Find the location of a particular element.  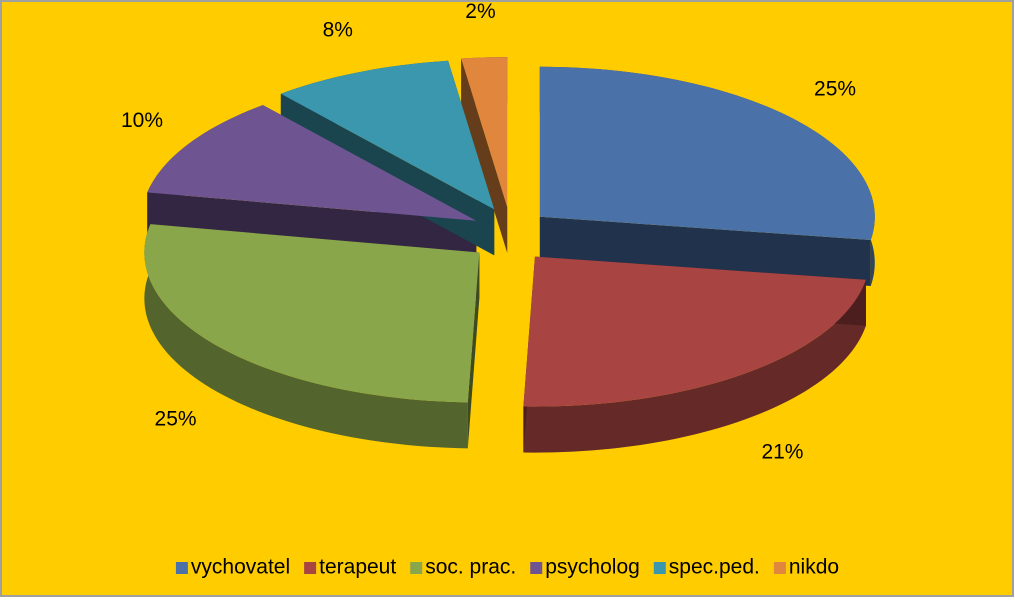

legend-label: spec.ped. is located at coordinates (714, 567).